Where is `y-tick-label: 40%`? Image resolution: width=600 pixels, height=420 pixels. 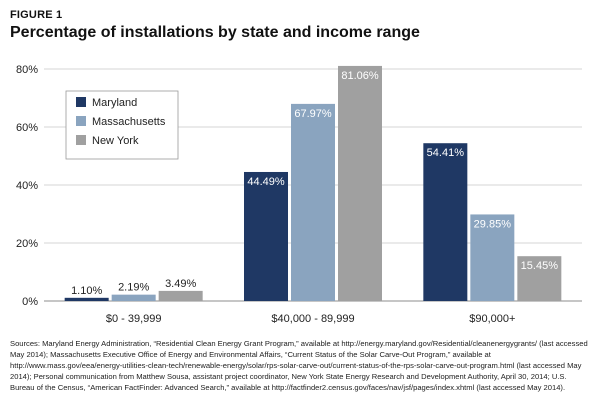
y-tick-label: 40% is located at coordinates (27, 186).